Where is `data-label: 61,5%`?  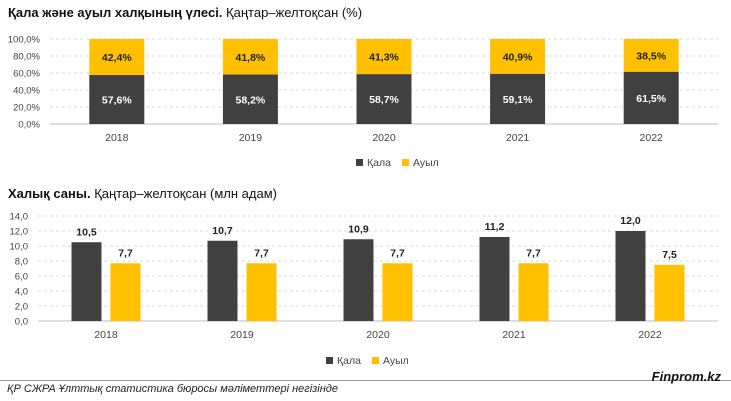
data-label: 61,5% is located at coordinates (651, 99).